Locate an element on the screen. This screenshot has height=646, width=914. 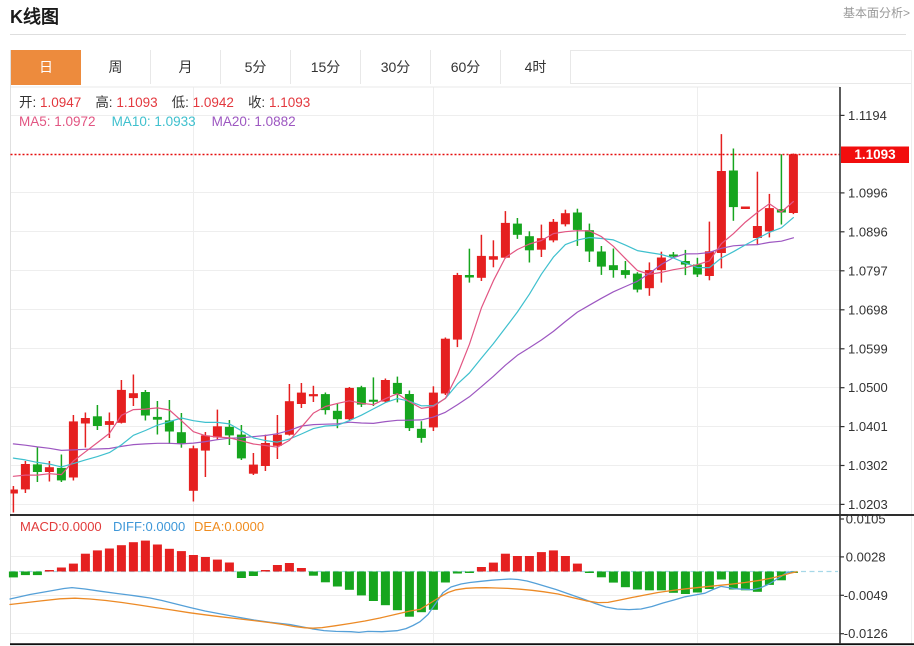
svg-text: DEA:0.0000 is located at coordinates (229, 526).